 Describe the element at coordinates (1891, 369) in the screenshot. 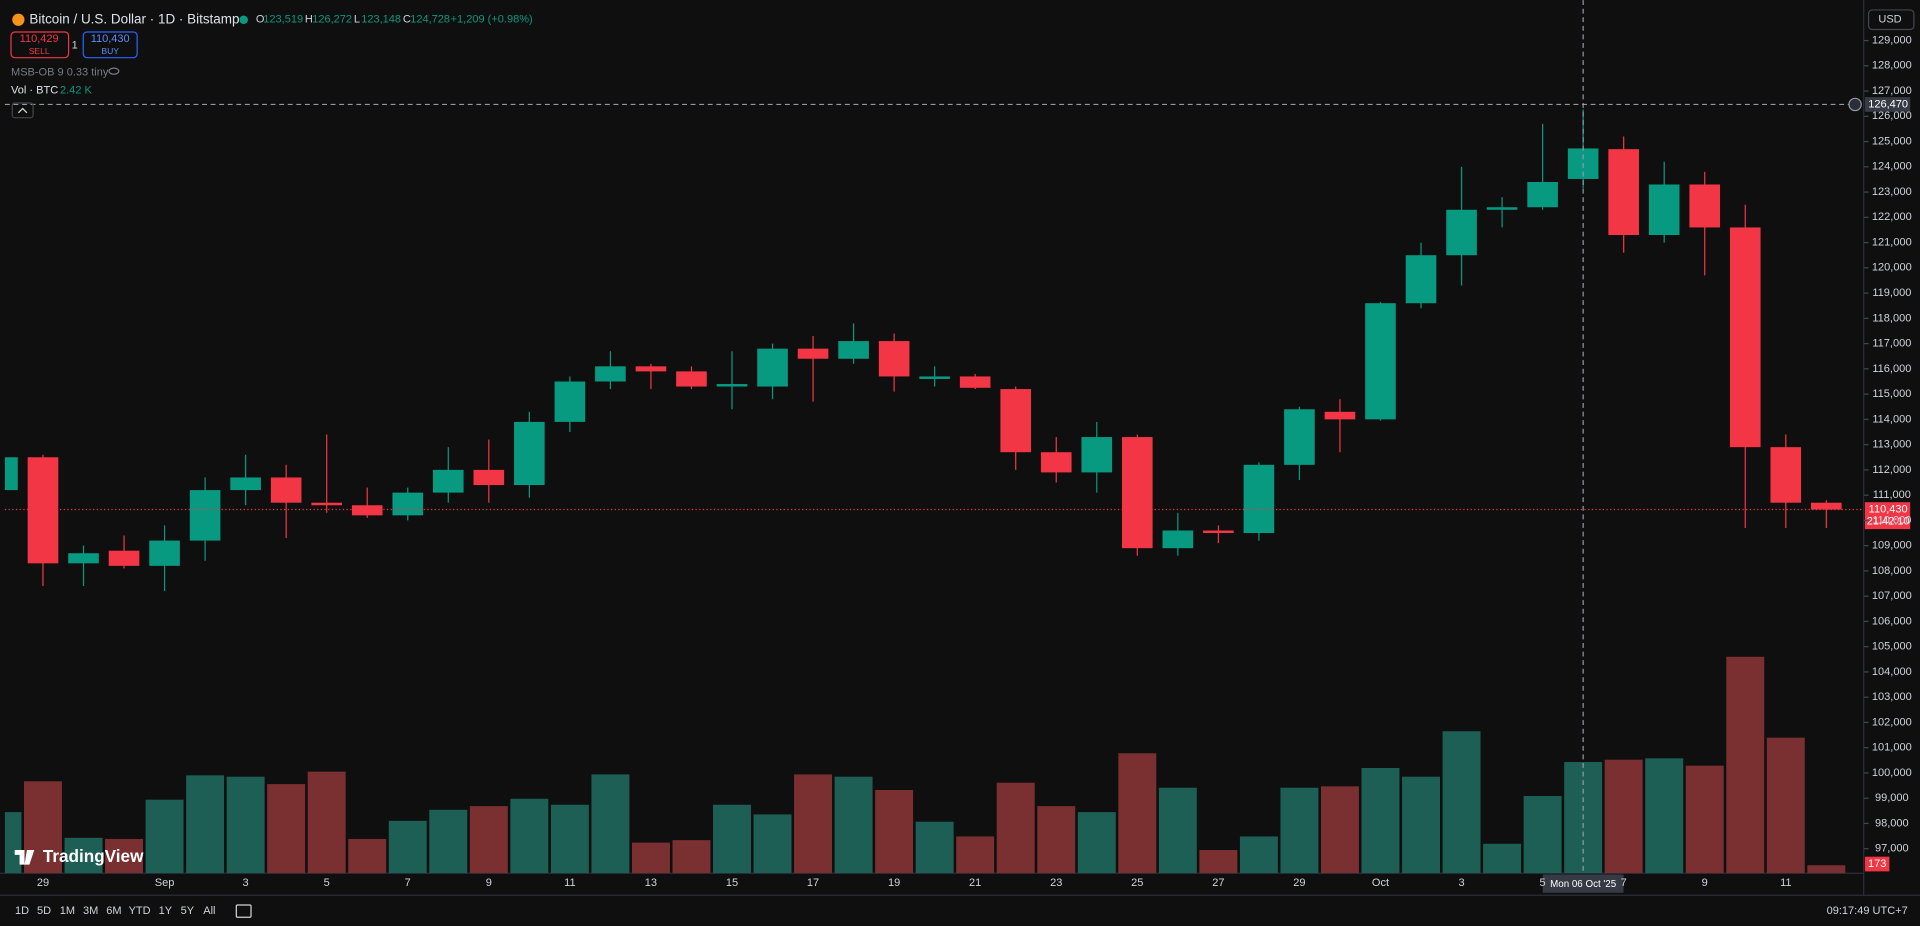

I see `y-tick-label: 116,000` at that location.